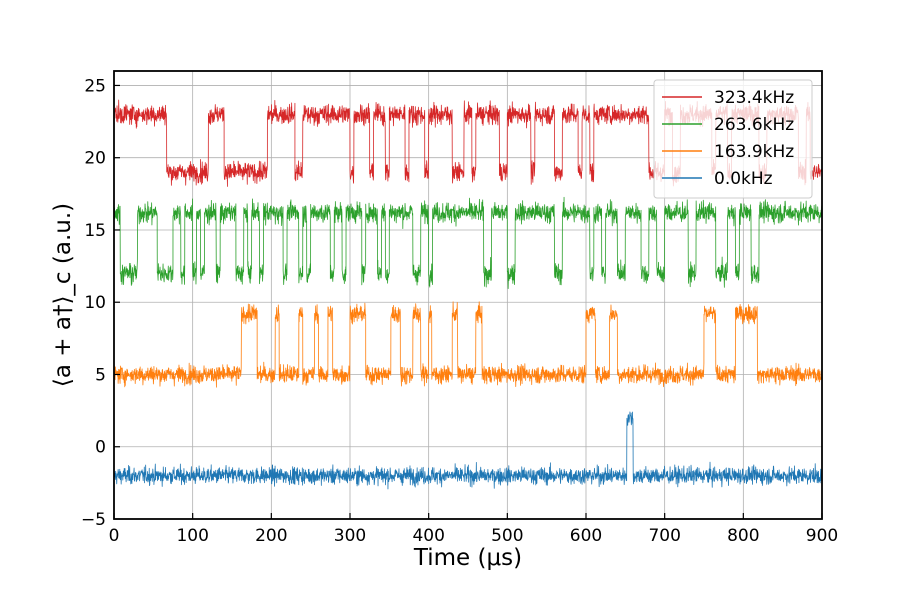 The image size is (913, 594). I want to click on legend: 323.4kHz 263.6kHz 163.9kHz 0.0kHz, so click(733, 139).